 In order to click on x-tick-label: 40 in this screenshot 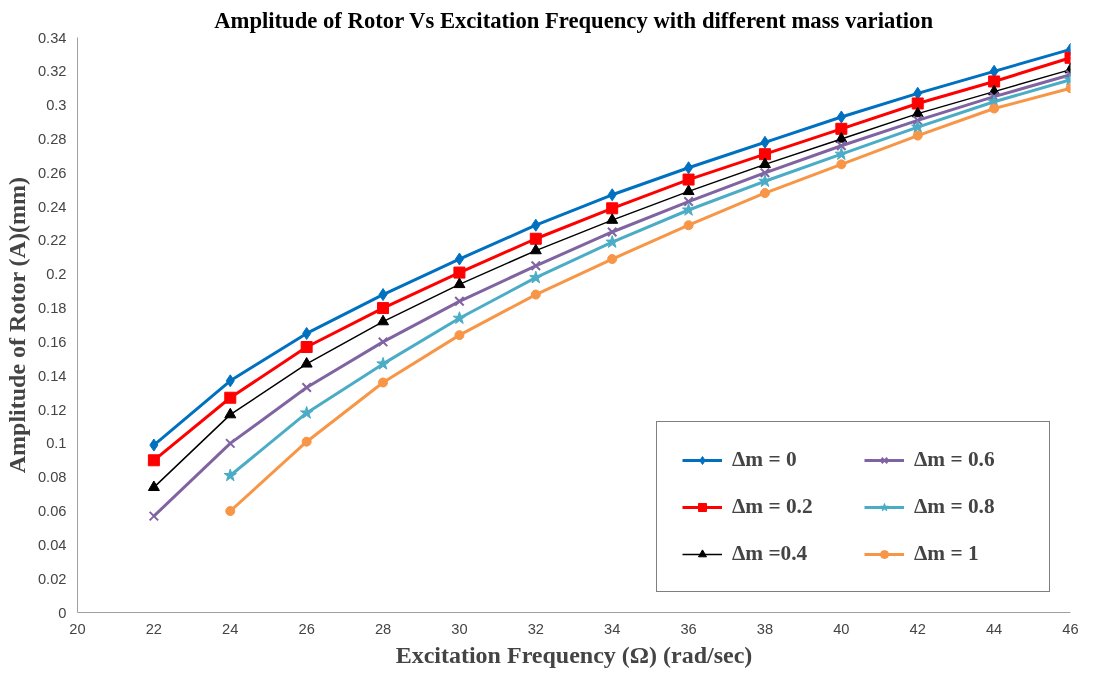, I will do `click(841, 628)`.